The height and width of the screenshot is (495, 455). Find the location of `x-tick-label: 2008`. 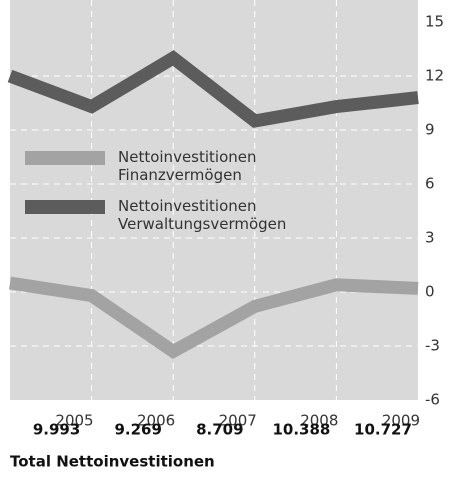

x-tick-label: 2008 is located at coordinates (319, 421).